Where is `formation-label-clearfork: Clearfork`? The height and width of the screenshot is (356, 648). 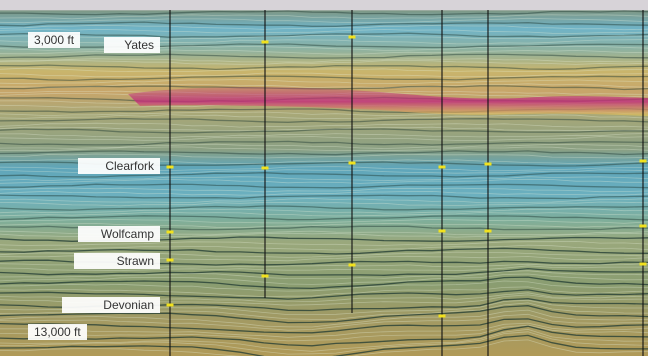
formation-label-clearfork: Clearfork is located at coordinates (119, 166).